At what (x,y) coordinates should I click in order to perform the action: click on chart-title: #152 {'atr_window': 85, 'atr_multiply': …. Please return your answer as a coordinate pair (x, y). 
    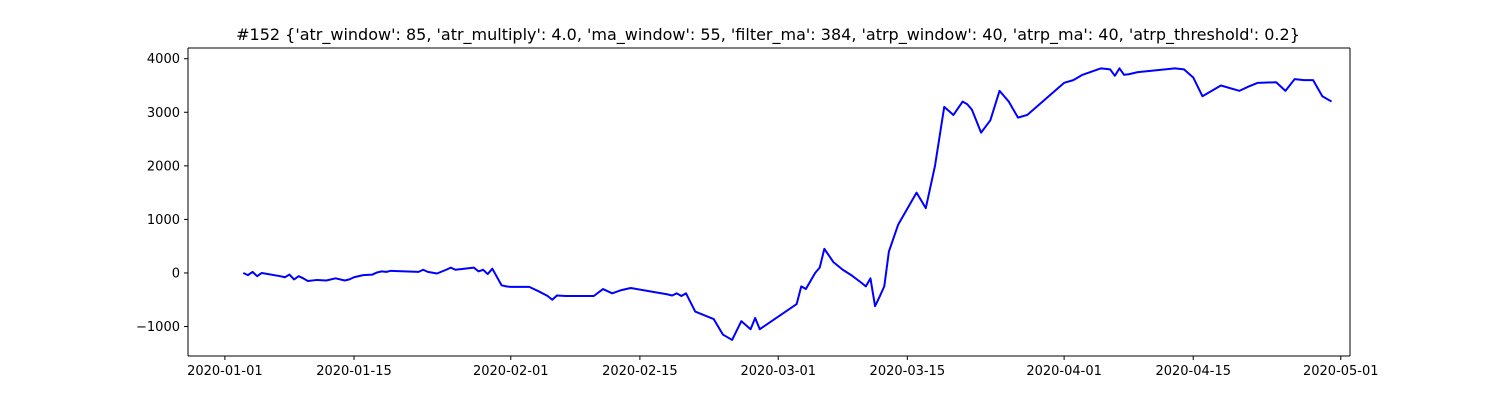
    Looking at the image, I should click on (768, 35).